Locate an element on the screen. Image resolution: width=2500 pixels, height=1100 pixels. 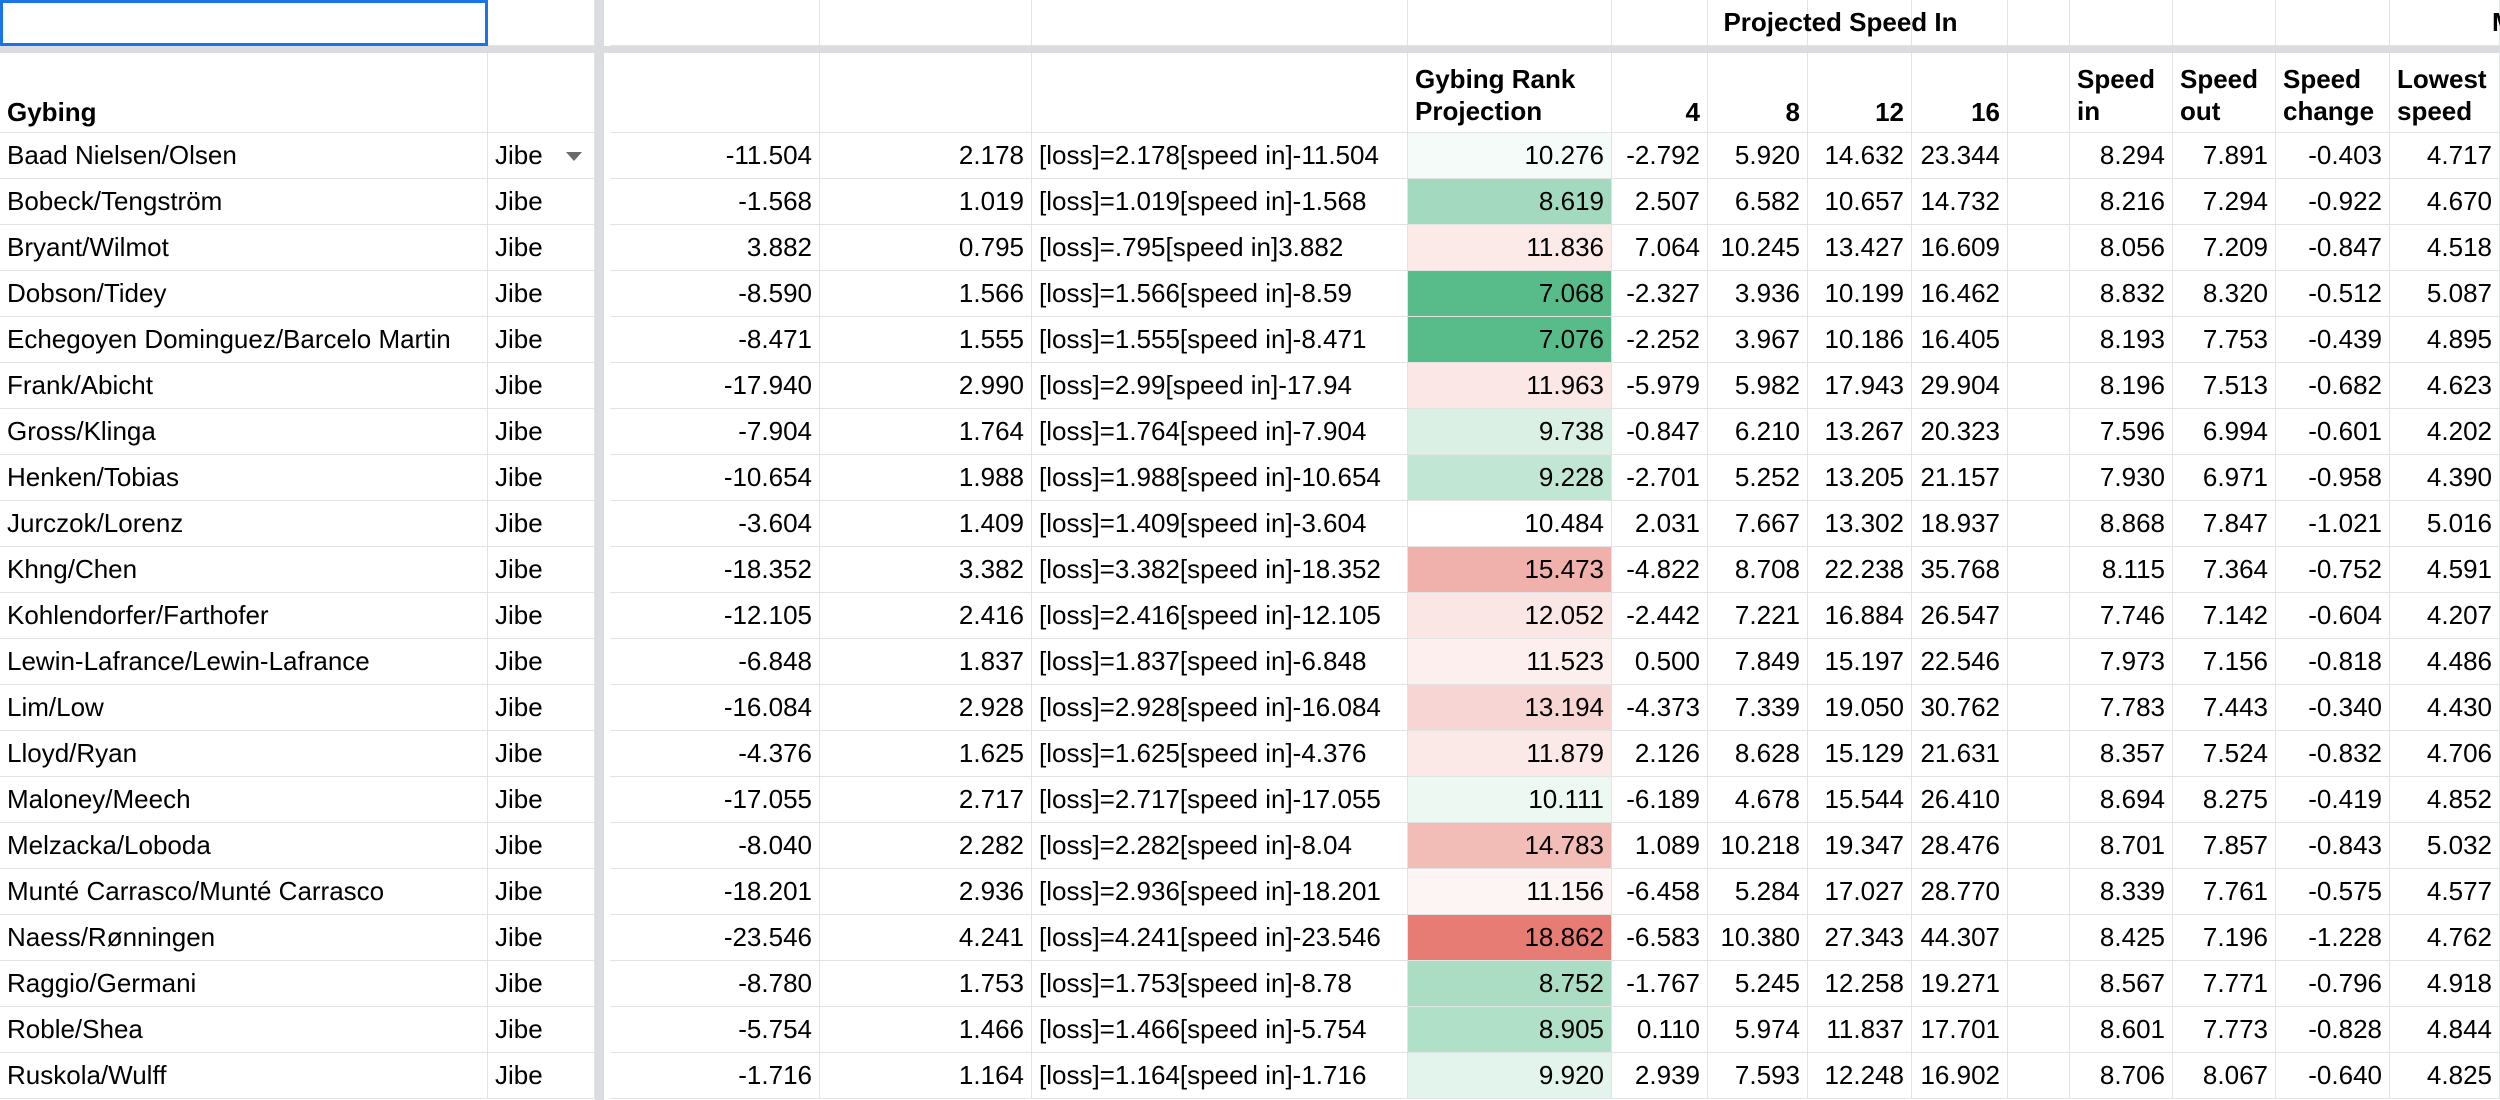
projected-speed-8-cell: 3.967 is located at coordinates (1758, 340).